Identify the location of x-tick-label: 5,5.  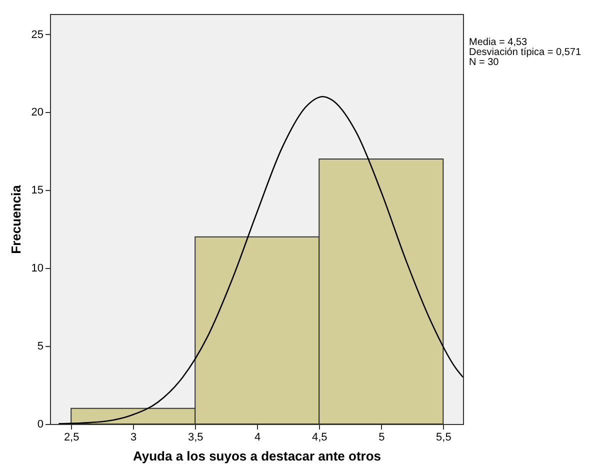
(444, 438).